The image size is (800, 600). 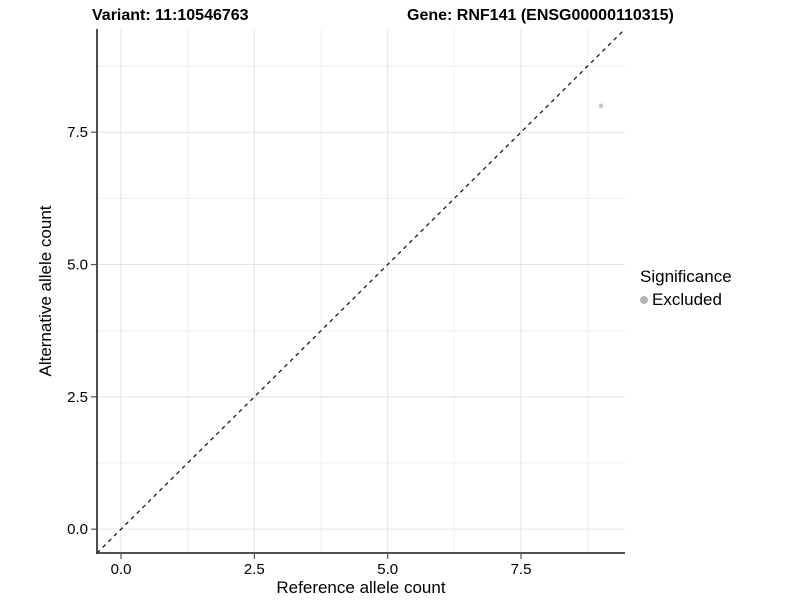 I want to click on x-tick-labels: 0.0 2.5 5.0 7.5, so click(x=321, y=569).